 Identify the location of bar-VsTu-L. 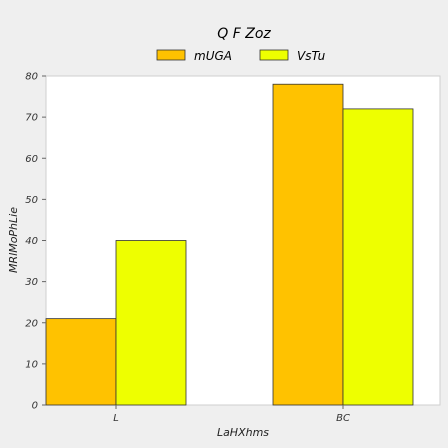
(151, 323).